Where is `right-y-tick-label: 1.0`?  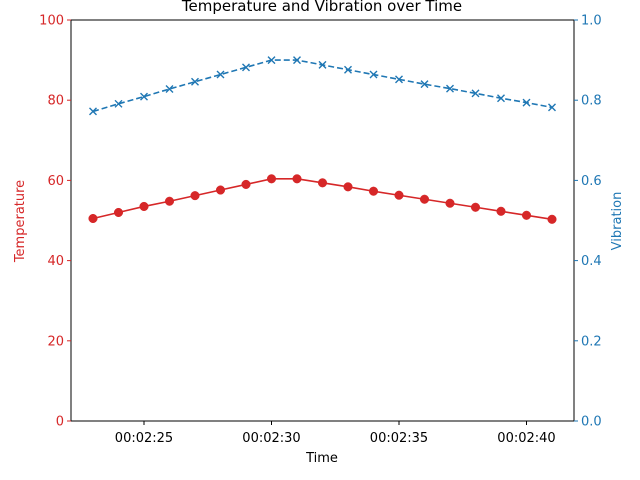
right-y-tick-label: 1.0 is located at coordinates (591, 21).